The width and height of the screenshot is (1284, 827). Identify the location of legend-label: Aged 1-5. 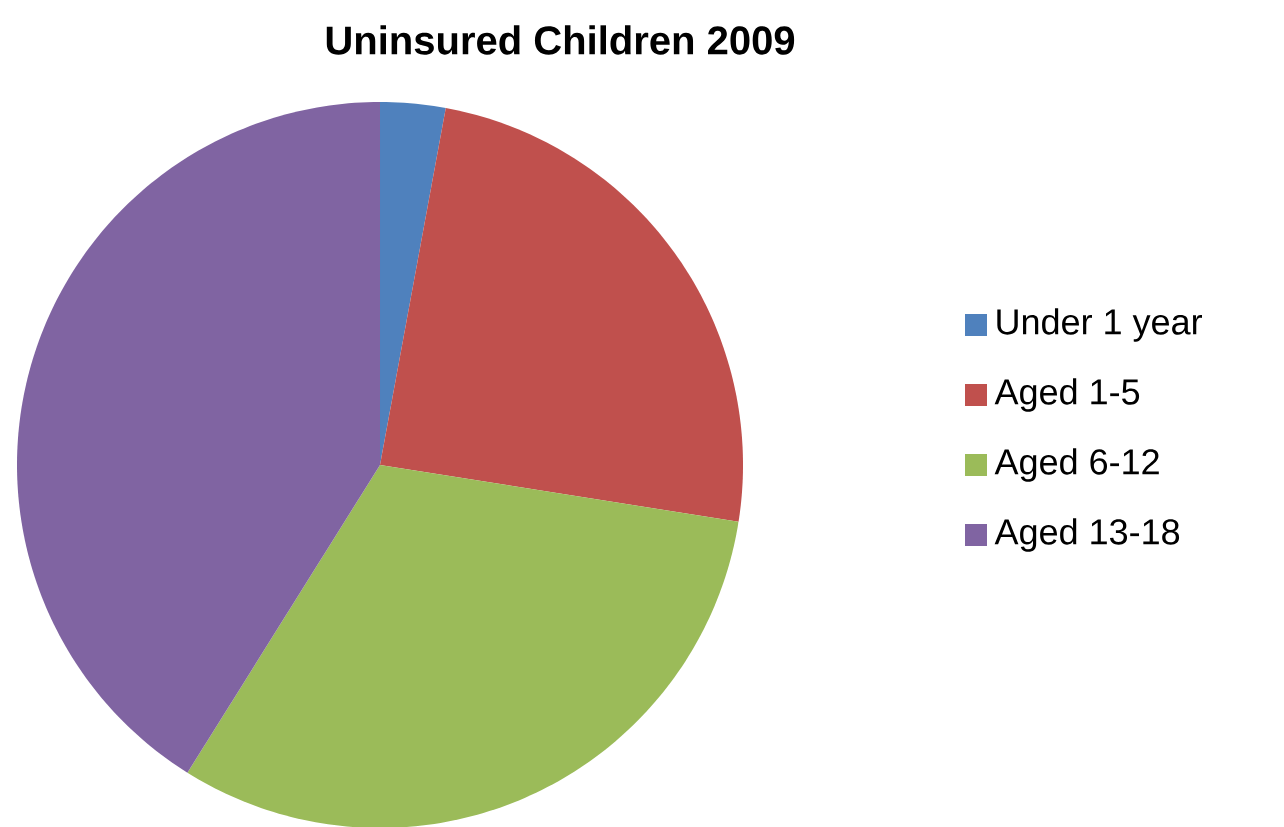
(1067, 395).